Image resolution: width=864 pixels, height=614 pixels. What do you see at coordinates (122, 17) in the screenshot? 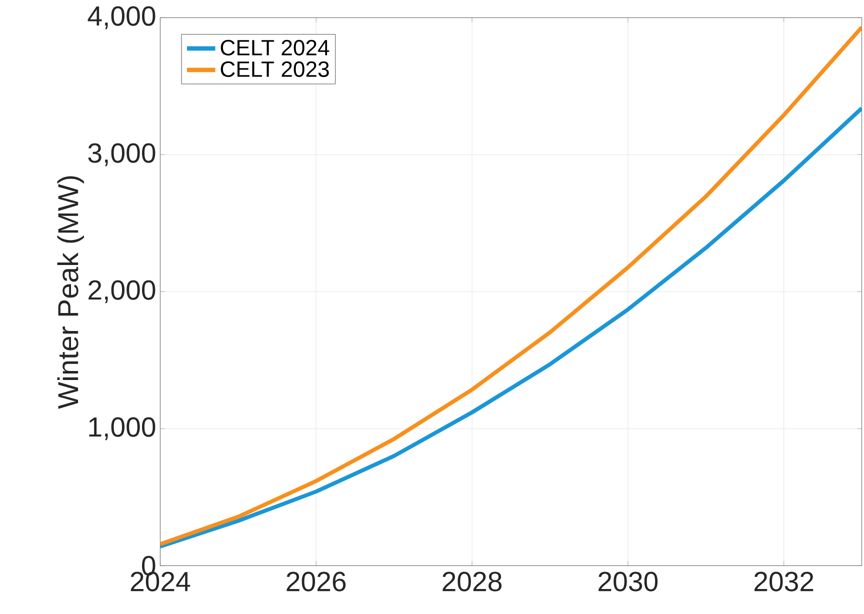
I see `y-tick-label: 4,000` at bounding box center [122, 17].